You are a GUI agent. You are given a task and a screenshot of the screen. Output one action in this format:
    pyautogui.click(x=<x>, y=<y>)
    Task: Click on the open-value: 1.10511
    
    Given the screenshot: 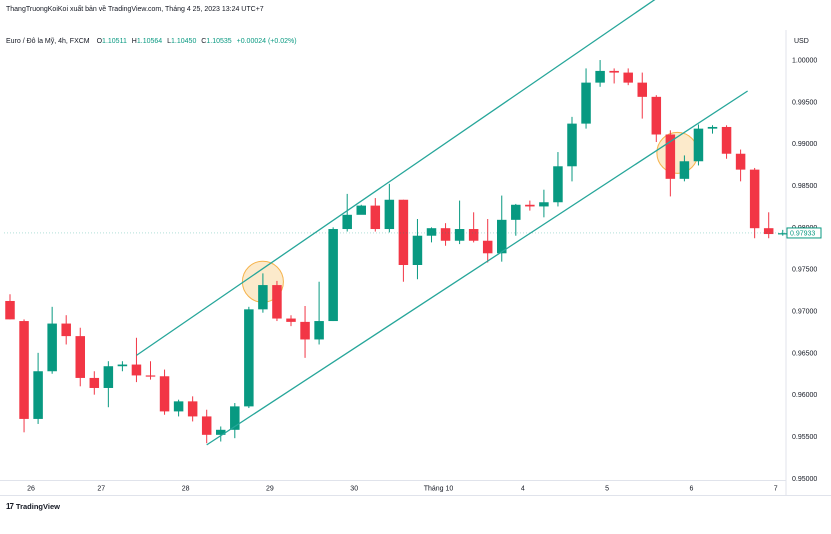 What is the action you would take?
    pyautogui.click(x=114, y=41)
    